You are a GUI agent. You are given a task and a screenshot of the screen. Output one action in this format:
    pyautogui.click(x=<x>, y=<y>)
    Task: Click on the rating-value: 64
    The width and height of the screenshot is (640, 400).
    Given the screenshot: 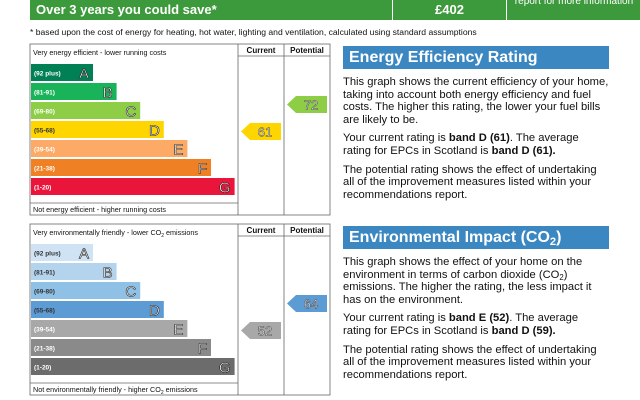 What is the action you would take?
    pyautogui.click(x=311, y=304)
    